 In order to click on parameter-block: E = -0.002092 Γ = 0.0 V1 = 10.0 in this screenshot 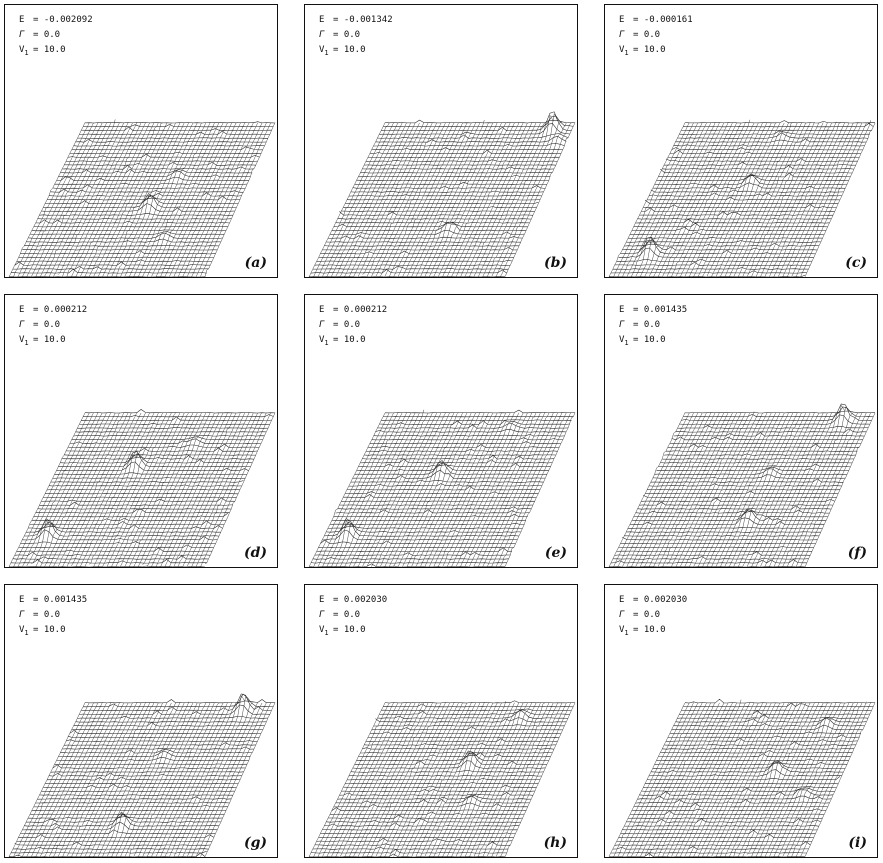, I will do `click(56, 35)`.